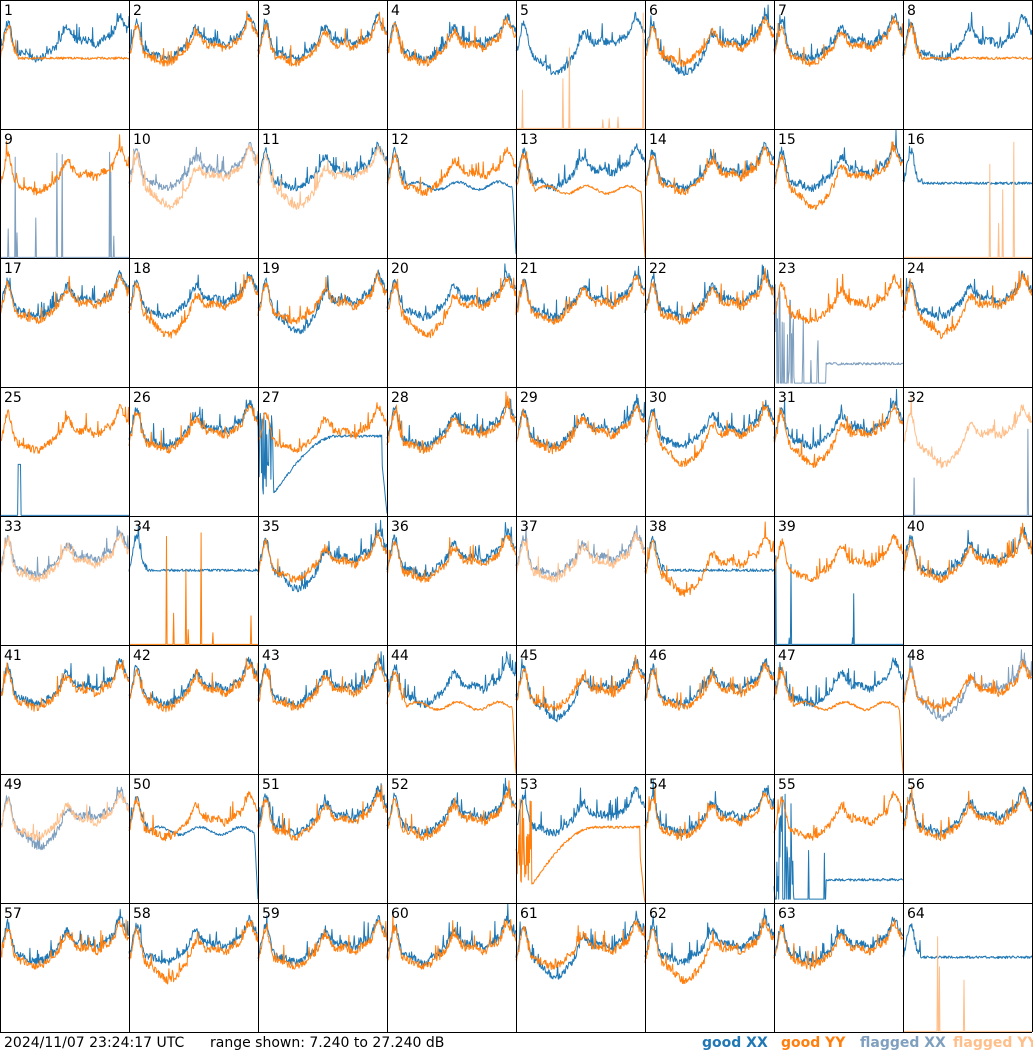 This screenshot has height=1053, width=1033. What do you see at coordinates (65, 551) in the screenshot?
I see `panel-33: 33` at bounding box center [65, 551].